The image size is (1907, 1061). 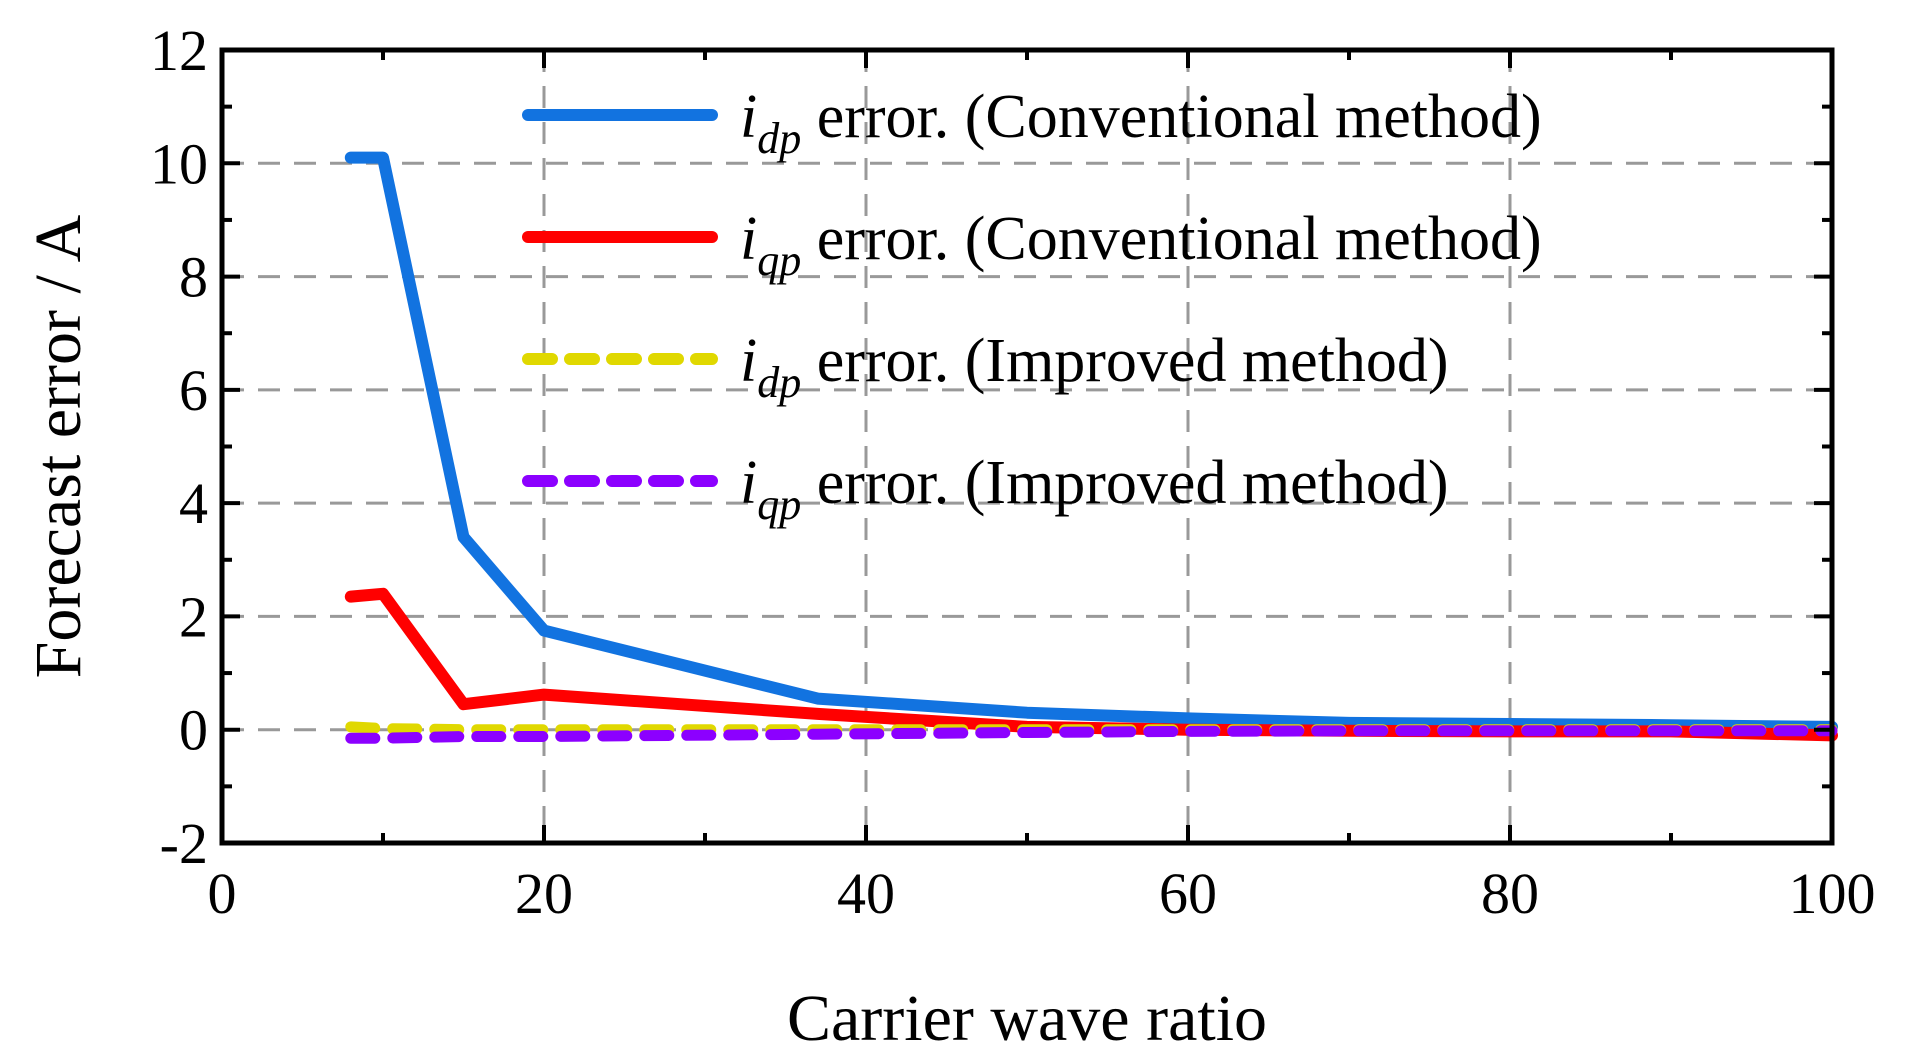 What do you see at coordinates (1141, 245) in the screenshot?
I see `legend-label: iqp error. (Conventional method)` at bounding box center [1141, 245].